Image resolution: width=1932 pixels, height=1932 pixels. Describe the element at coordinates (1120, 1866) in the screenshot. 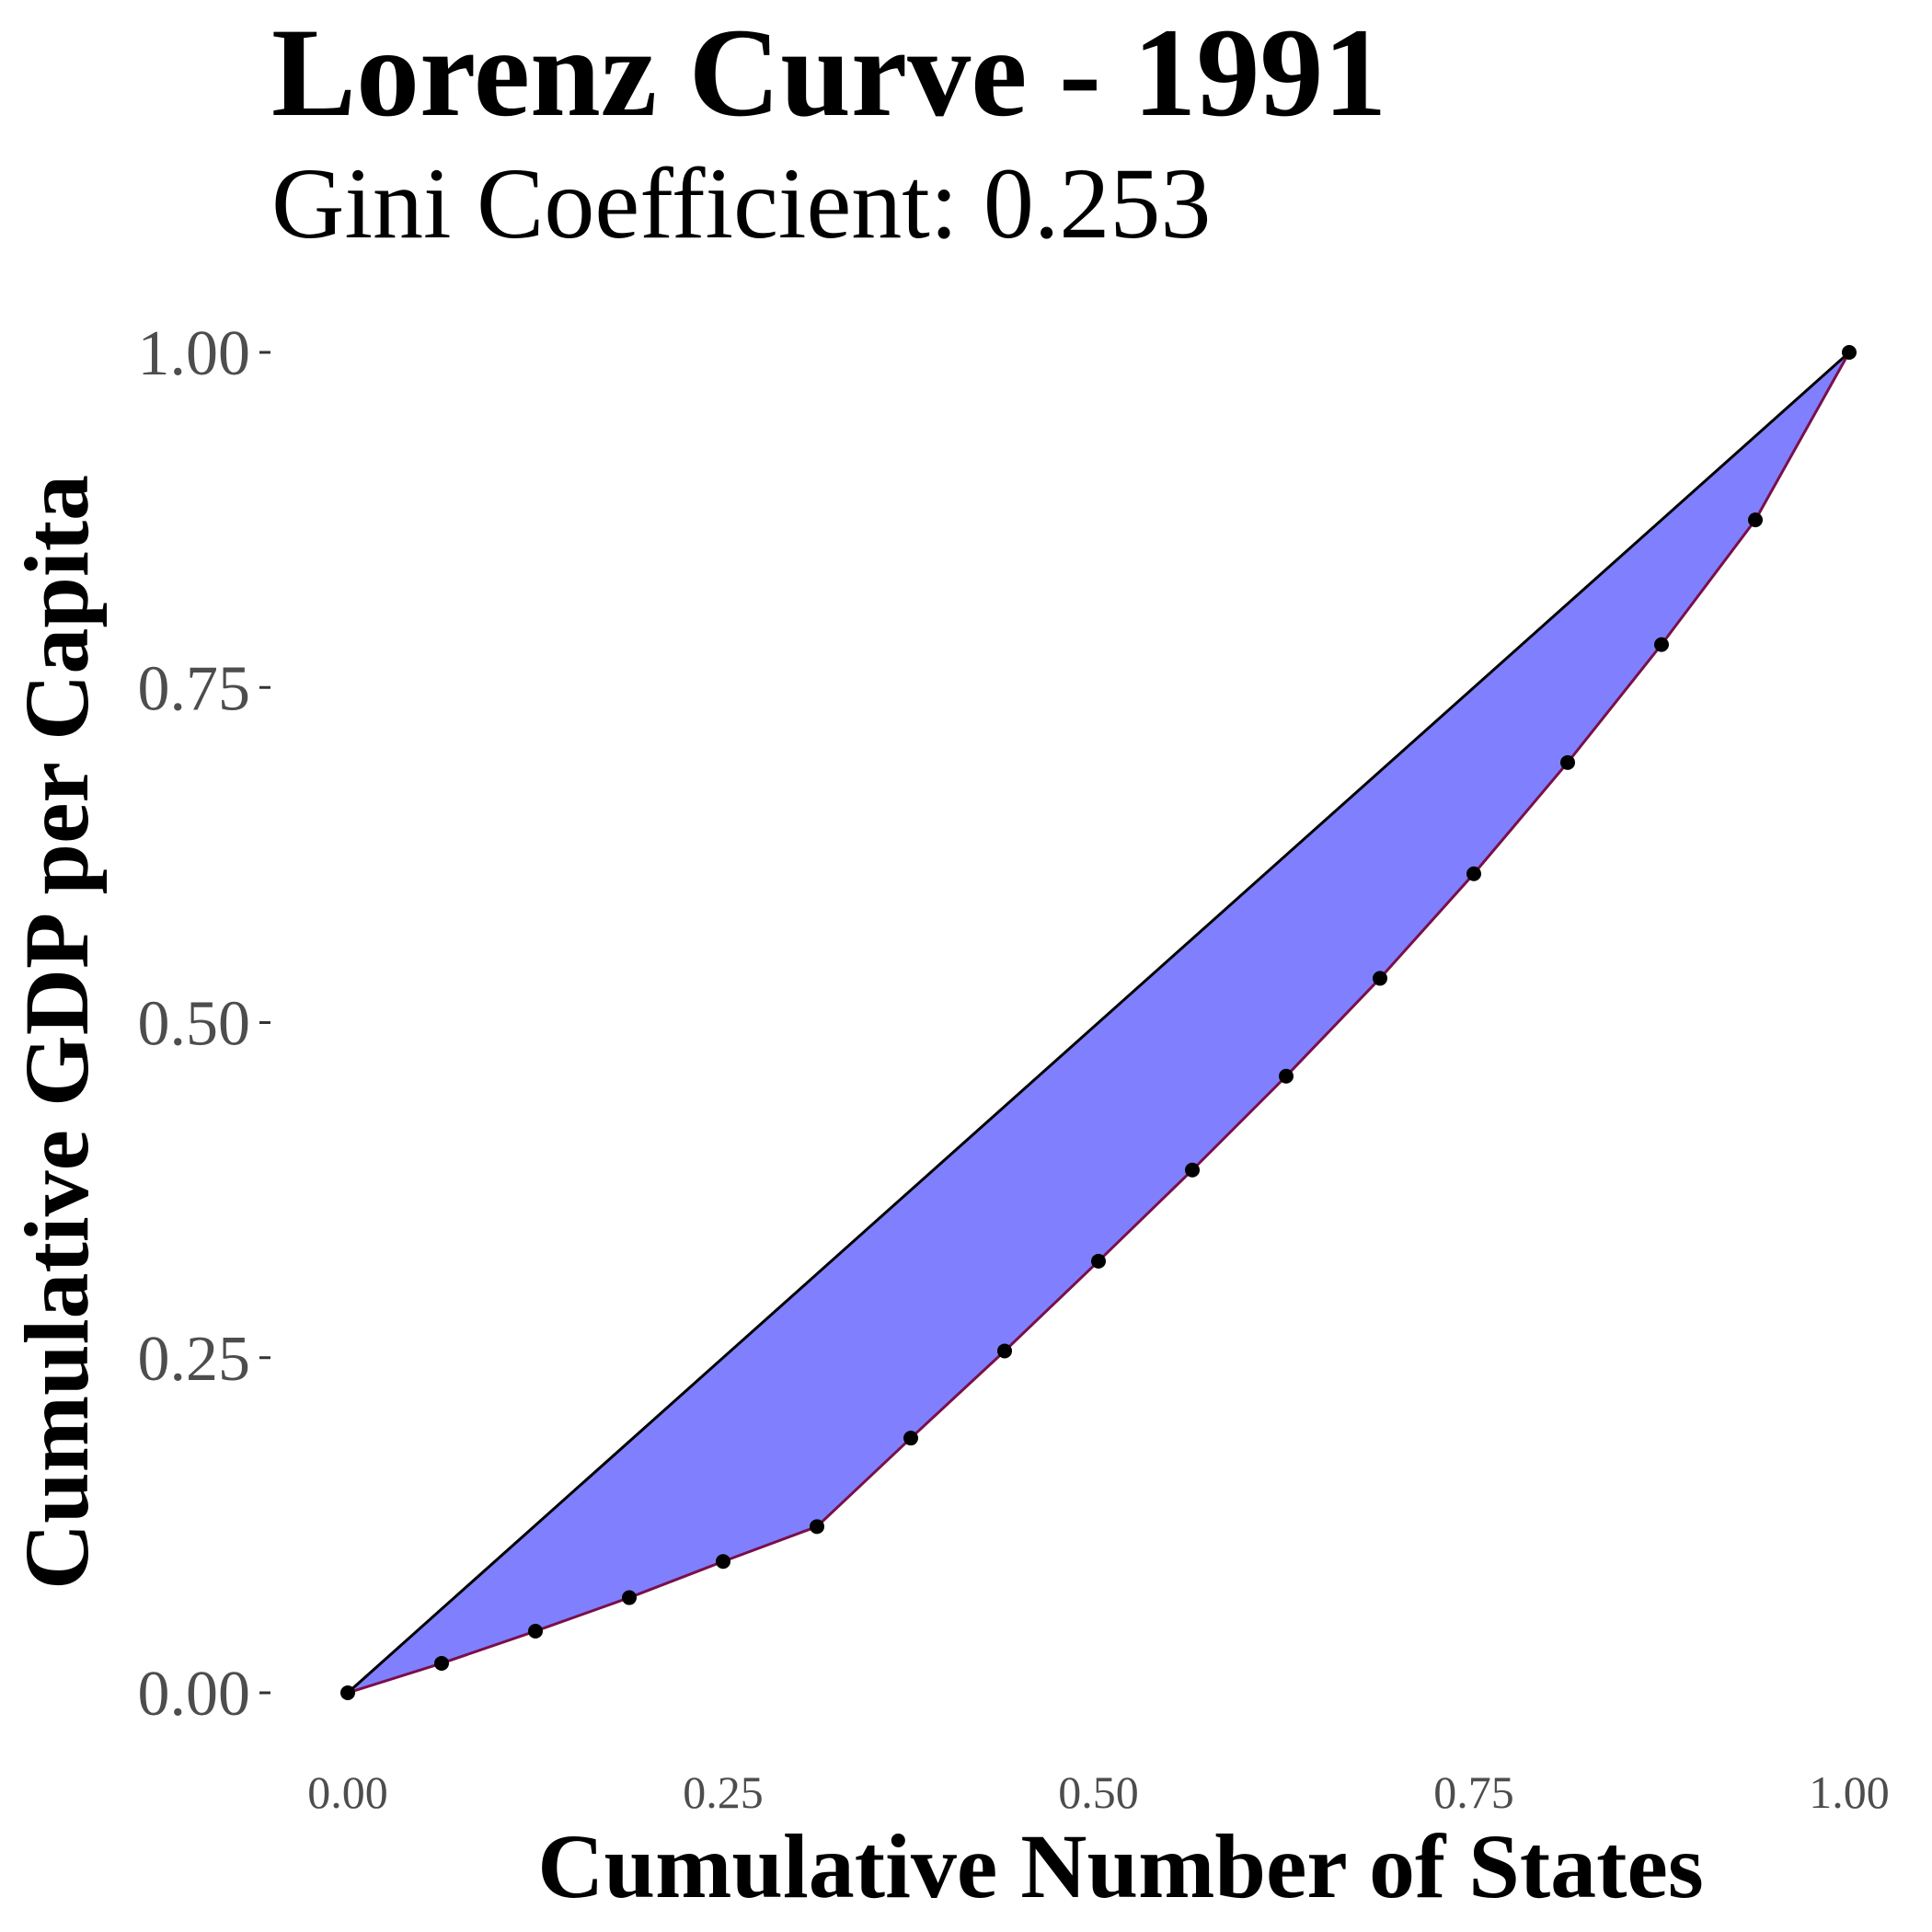

I see `x-axis-title: Cumulative Number of States` at that location.